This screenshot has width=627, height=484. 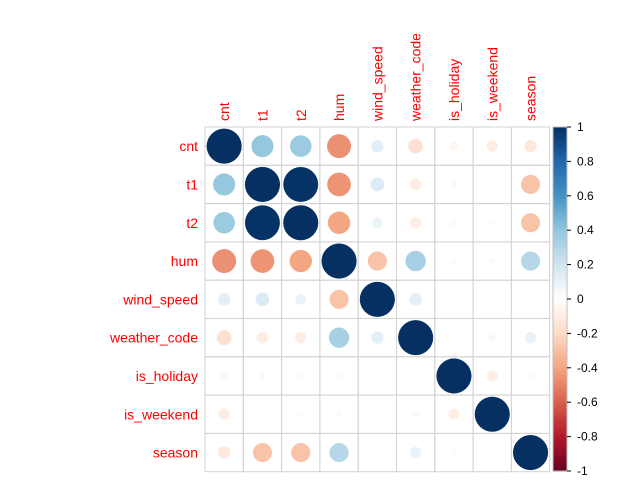 What do you see at coordinates (415, 375) in the screenshot?
I see `corr-circle-is_holiday-weather_code` at bounding box center [415, 375].